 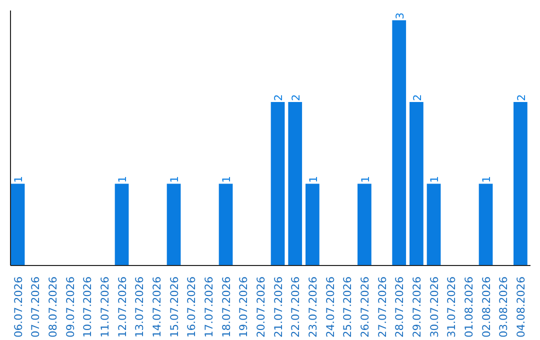 What do you see at coordinates (243, 307) in the screenshot?
I see `x-tick-label: 19.07.2026` at bounding box center [243, 307].